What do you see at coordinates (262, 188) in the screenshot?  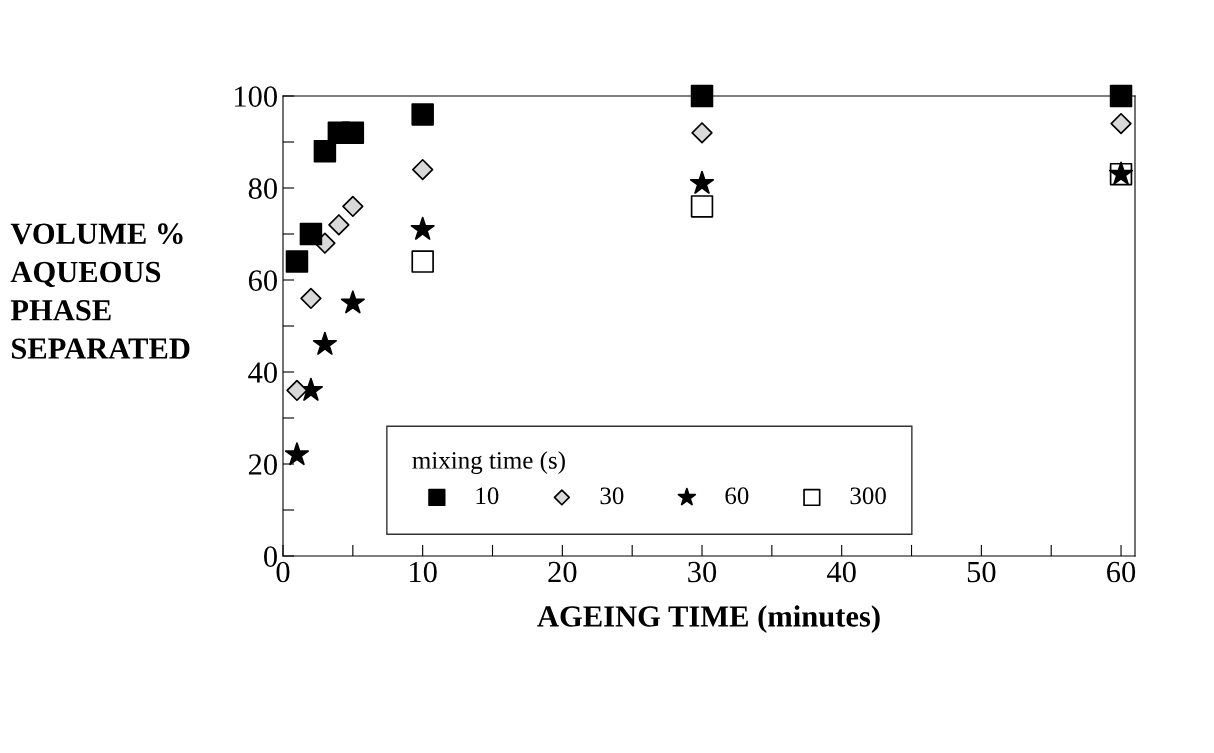 I see `y-tick-label: 80` at bounding box center [262, 188].